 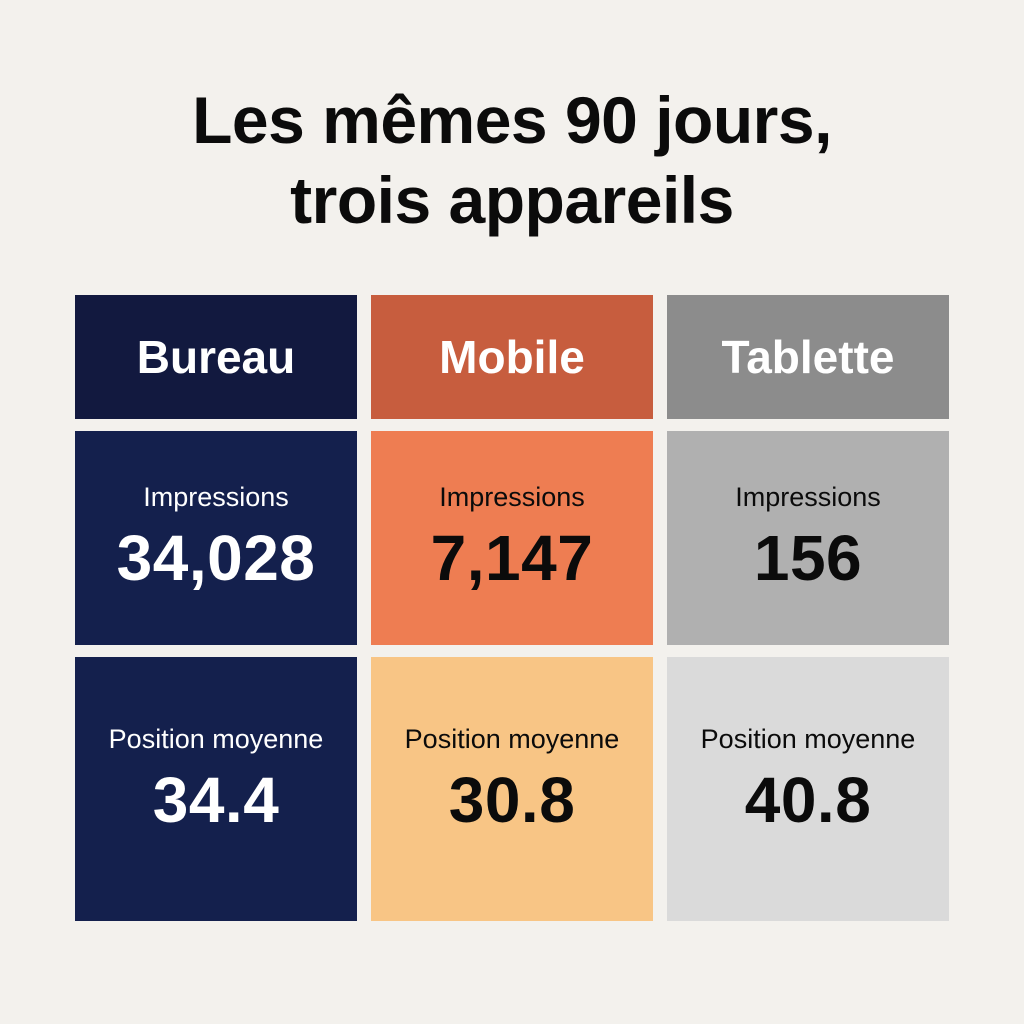 I want to click on bureau-header: Bureau, so click(x=216, y=357).